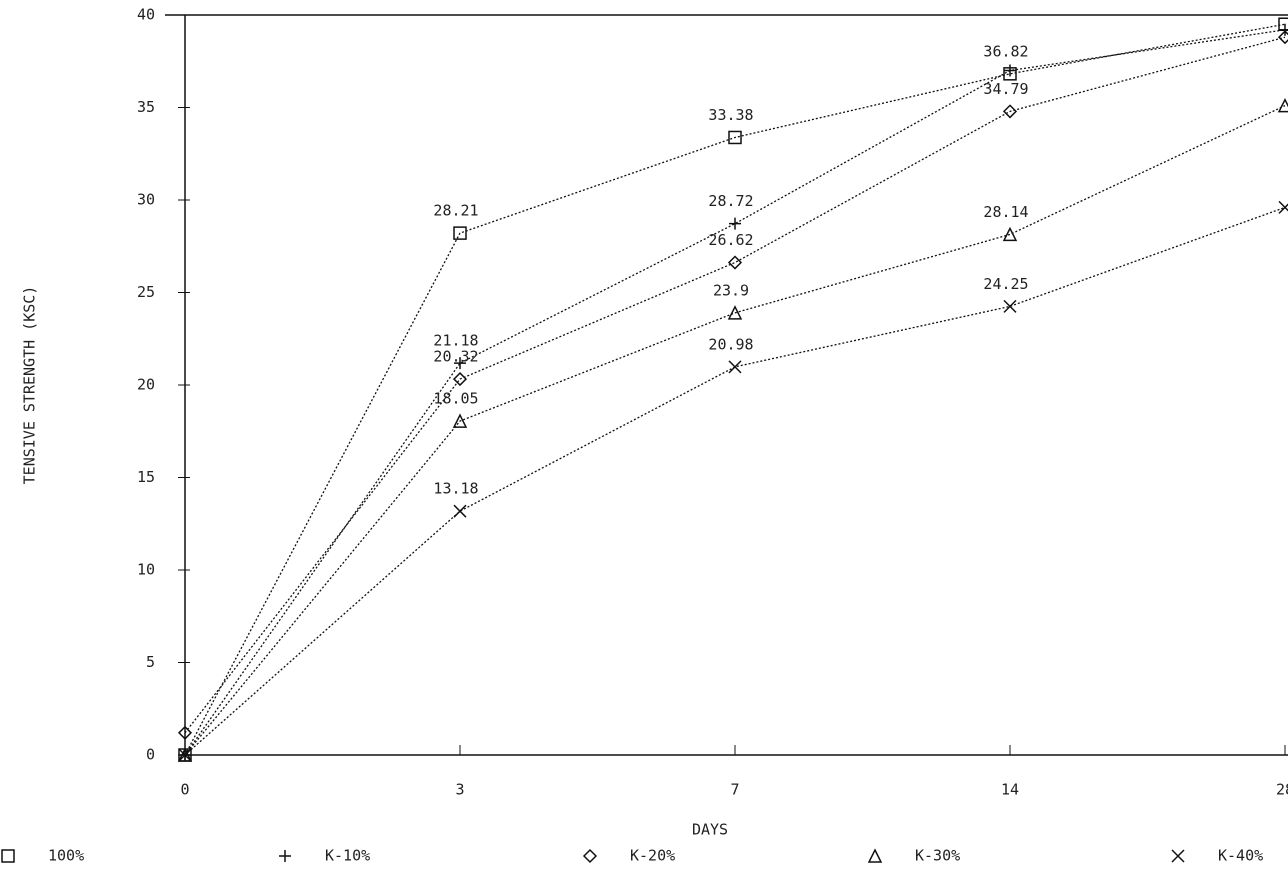 Image resolution: width=1288 pixels, height=880 pixels. I want to click on x-tick-label: 28, so click(1282, 790).